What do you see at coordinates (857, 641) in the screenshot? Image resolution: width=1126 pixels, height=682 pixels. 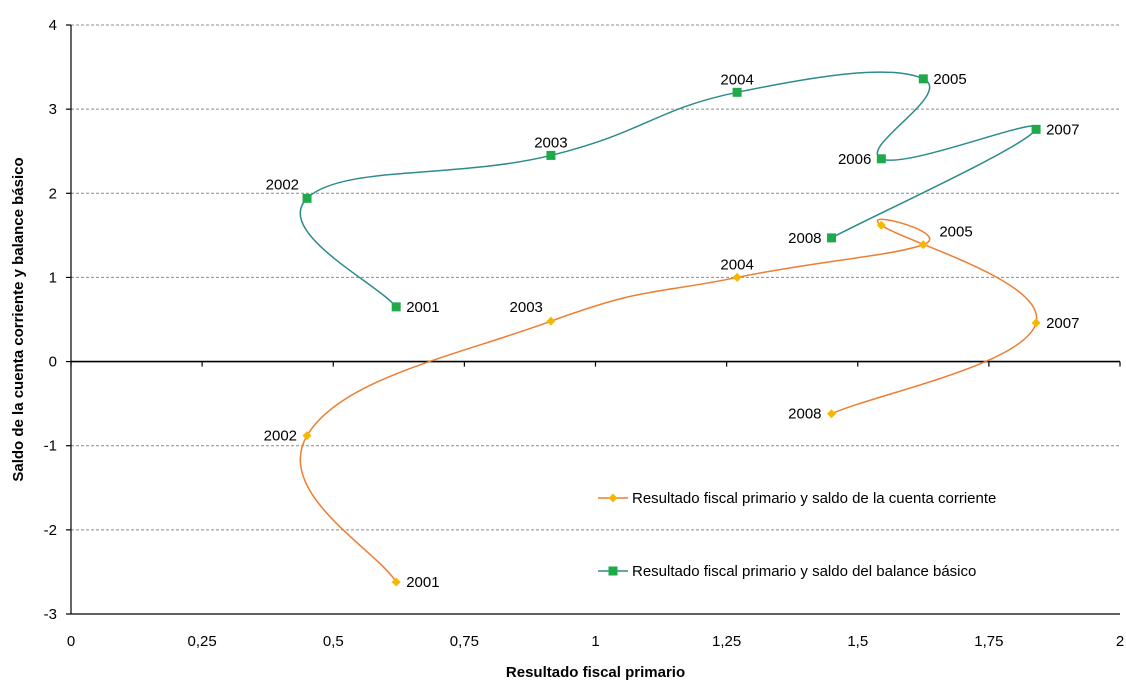 I see `x-tick-label: 1,5` at bounding box center [857, 641].